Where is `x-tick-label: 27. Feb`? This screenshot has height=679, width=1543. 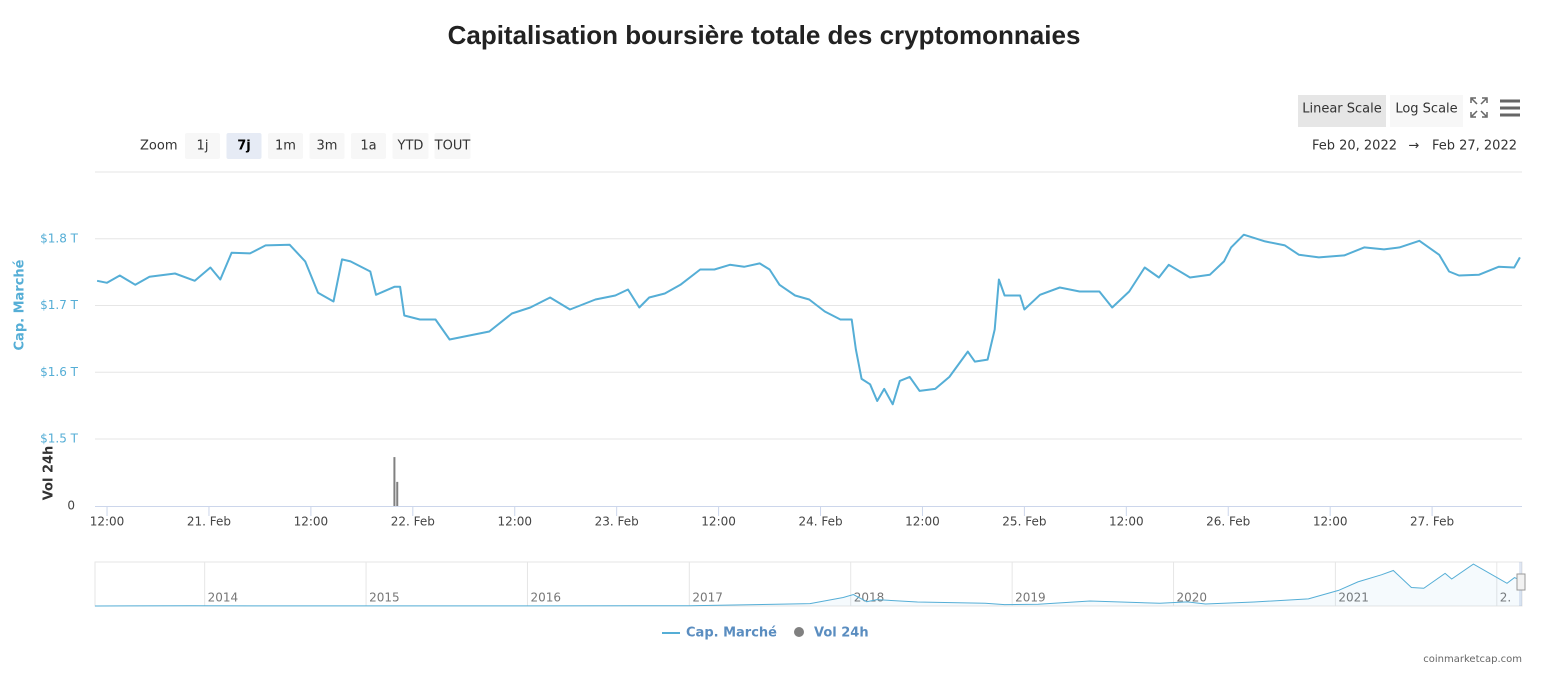
x-tick-label: 27. Feb is located at coordinates (1432, 522).